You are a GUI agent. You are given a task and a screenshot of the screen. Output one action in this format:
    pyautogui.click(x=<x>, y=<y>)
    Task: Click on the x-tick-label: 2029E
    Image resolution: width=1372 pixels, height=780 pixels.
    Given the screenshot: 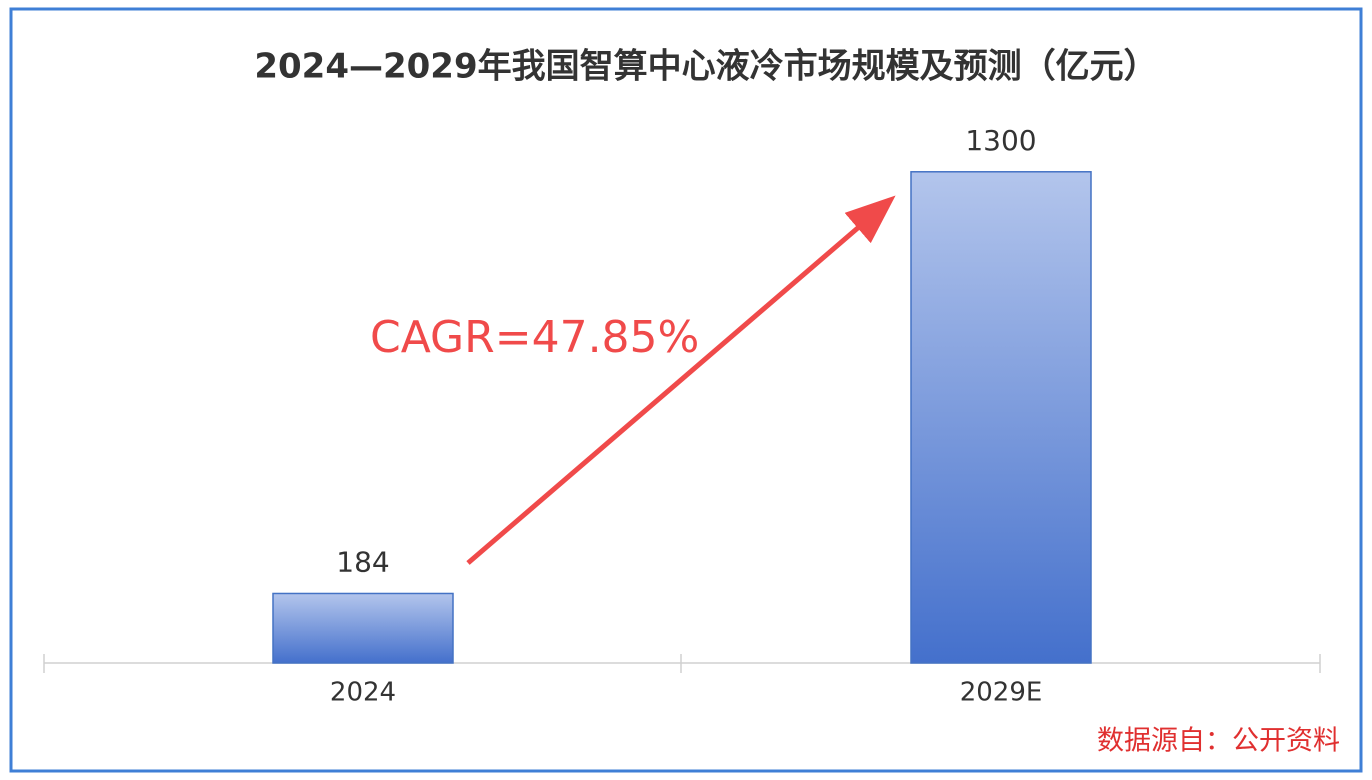 What is the action you would take?
    pyautogui.click(x=1001, y=693)
    